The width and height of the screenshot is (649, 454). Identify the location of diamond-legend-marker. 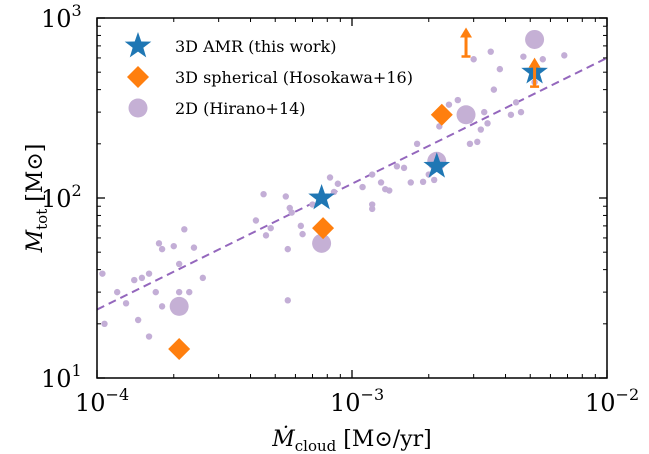
(138, 77).